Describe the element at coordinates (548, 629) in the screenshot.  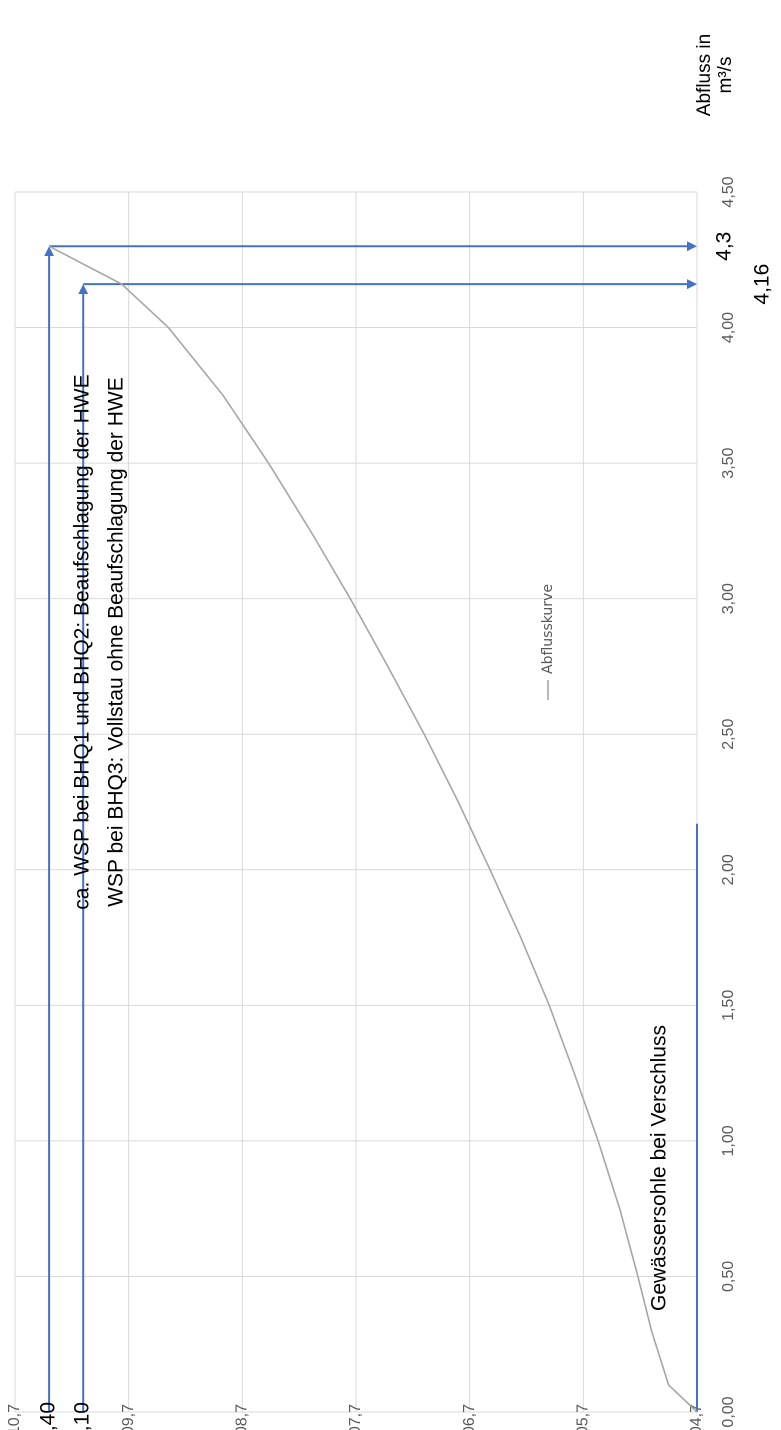
I see `legend-label: Abflusskurve` at that location.